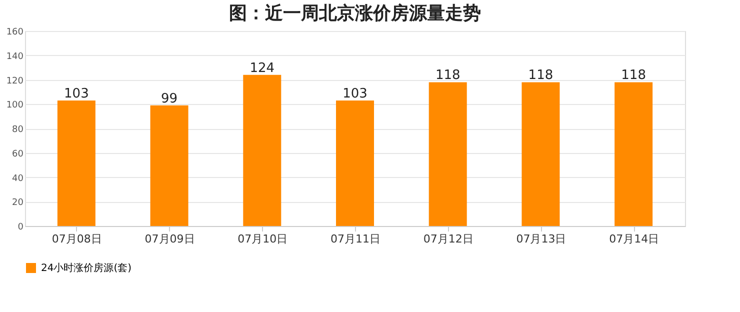  What do you see at coordinates (15, 57) in the screenshot?
I see `y-tick-label: 140` at bounding box center [15, 57].